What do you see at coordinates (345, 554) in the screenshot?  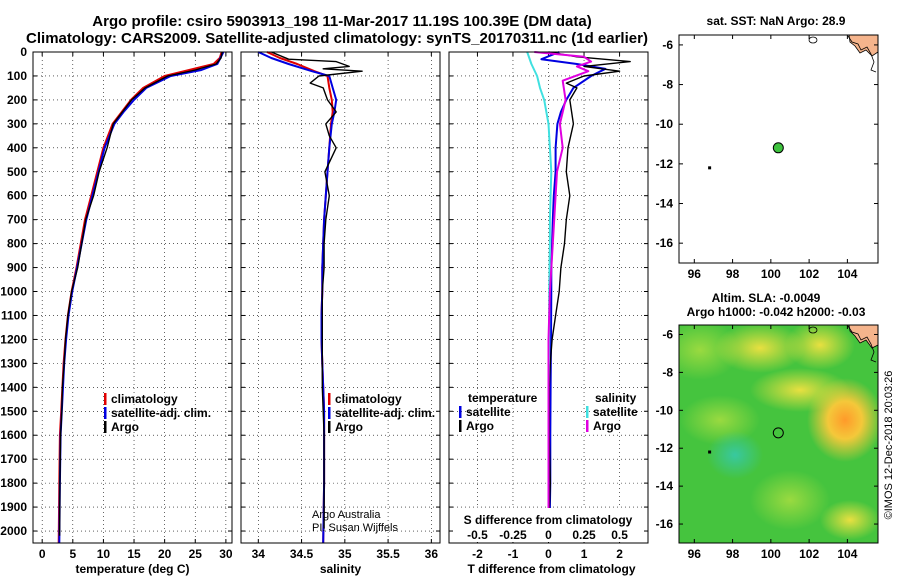 I see `x-tick-label: 35` at bounding box center [345, 554].